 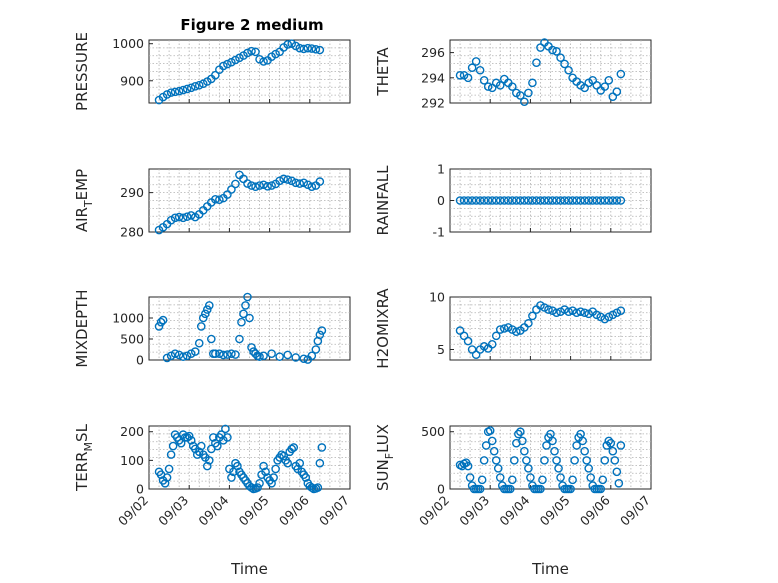 I want to click on y-axis-label: THETA, so click(x=383, y=72).